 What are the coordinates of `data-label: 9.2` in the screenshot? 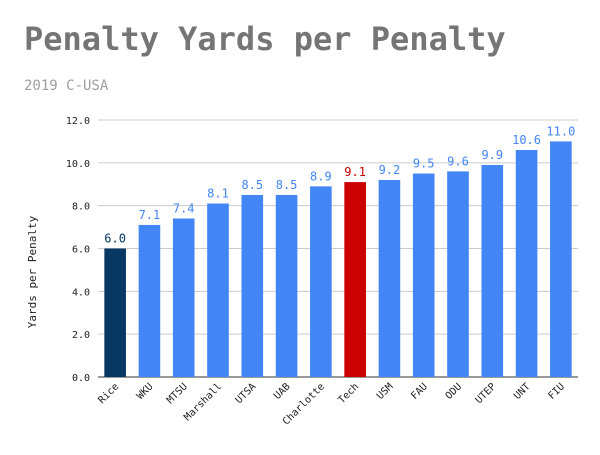 It's located at (390, 170).